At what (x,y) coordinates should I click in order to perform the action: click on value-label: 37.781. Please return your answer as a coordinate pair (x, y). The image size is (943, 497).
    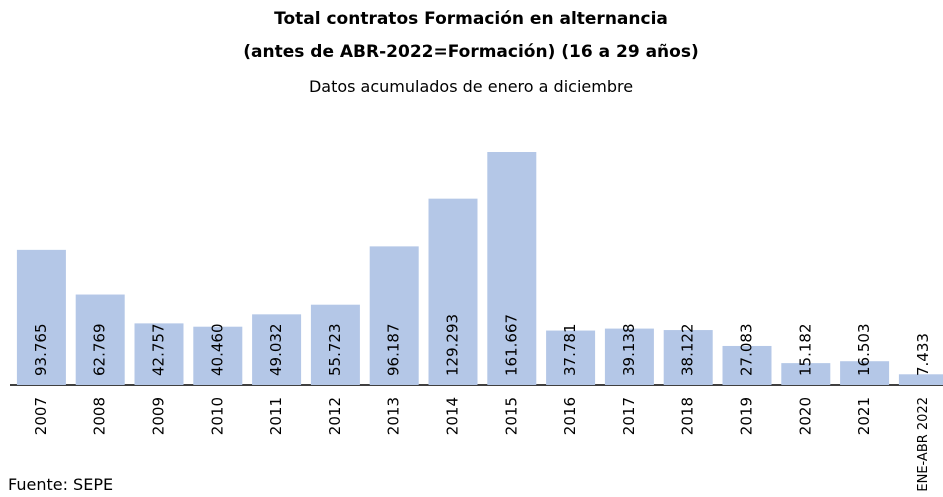
    Looking at the image, I should click on (570, 350).